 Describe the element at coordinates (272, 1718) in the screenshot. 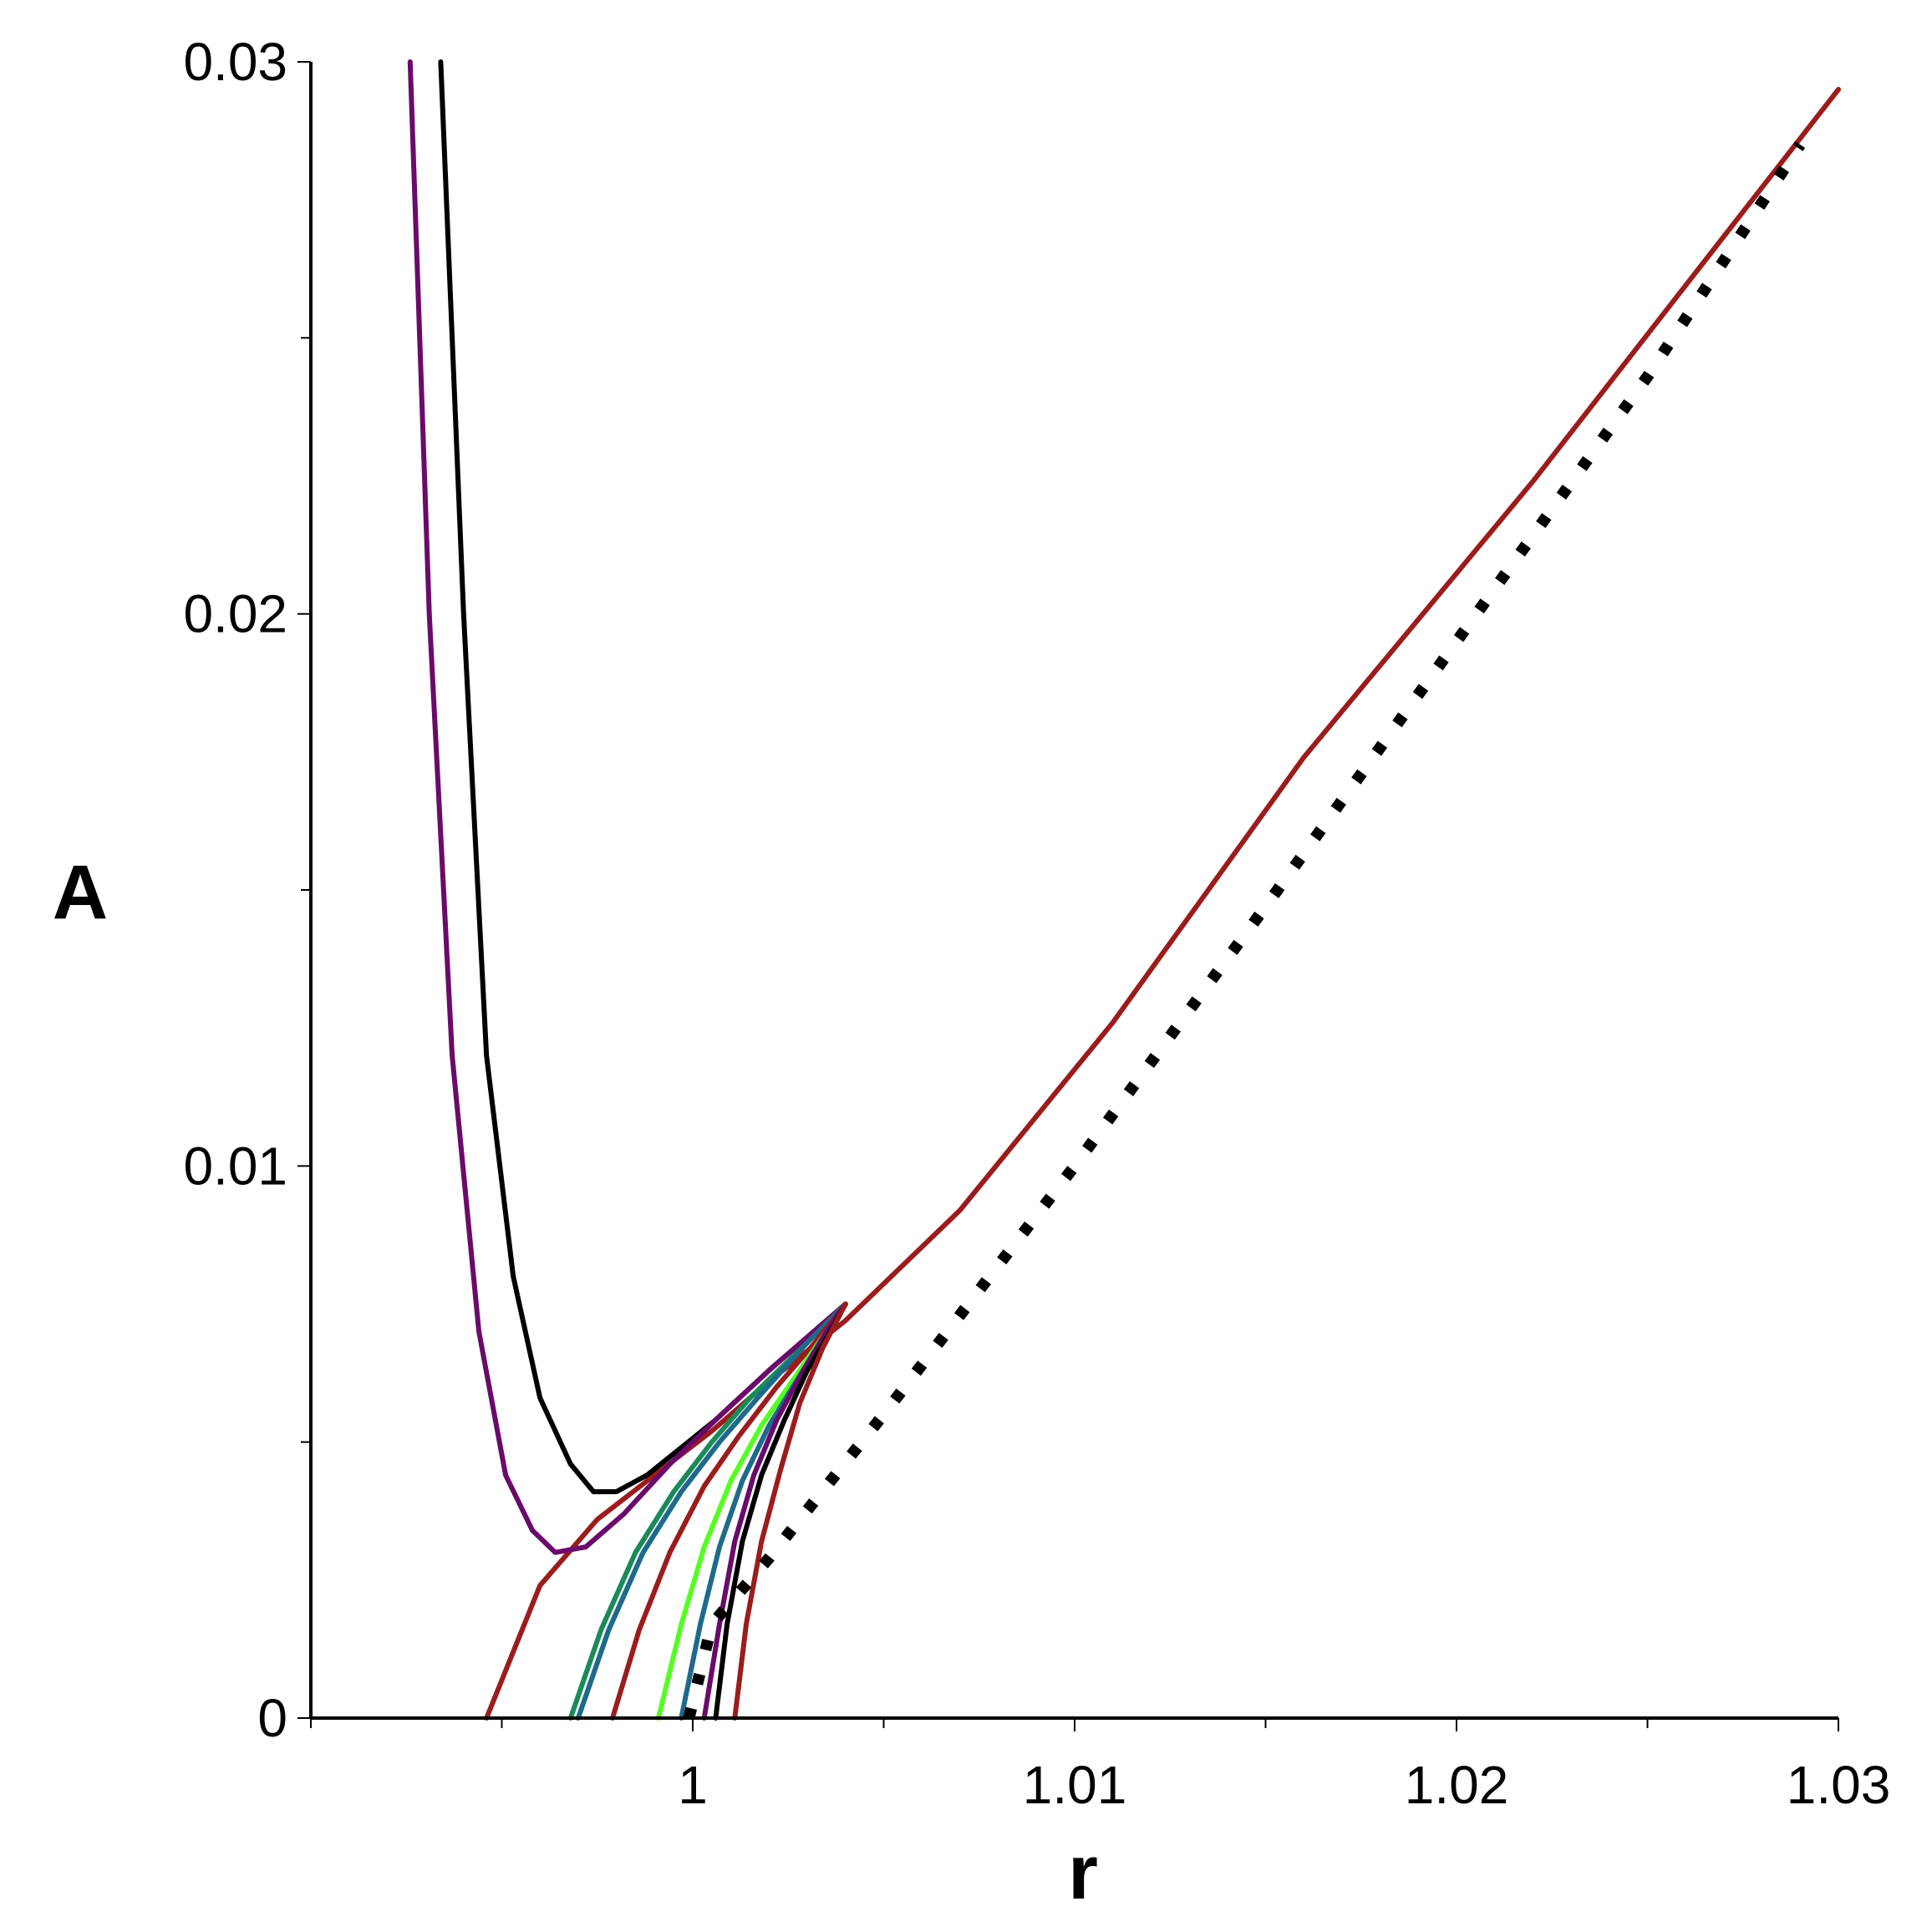

I see `y-tick-label: 0` at that location.